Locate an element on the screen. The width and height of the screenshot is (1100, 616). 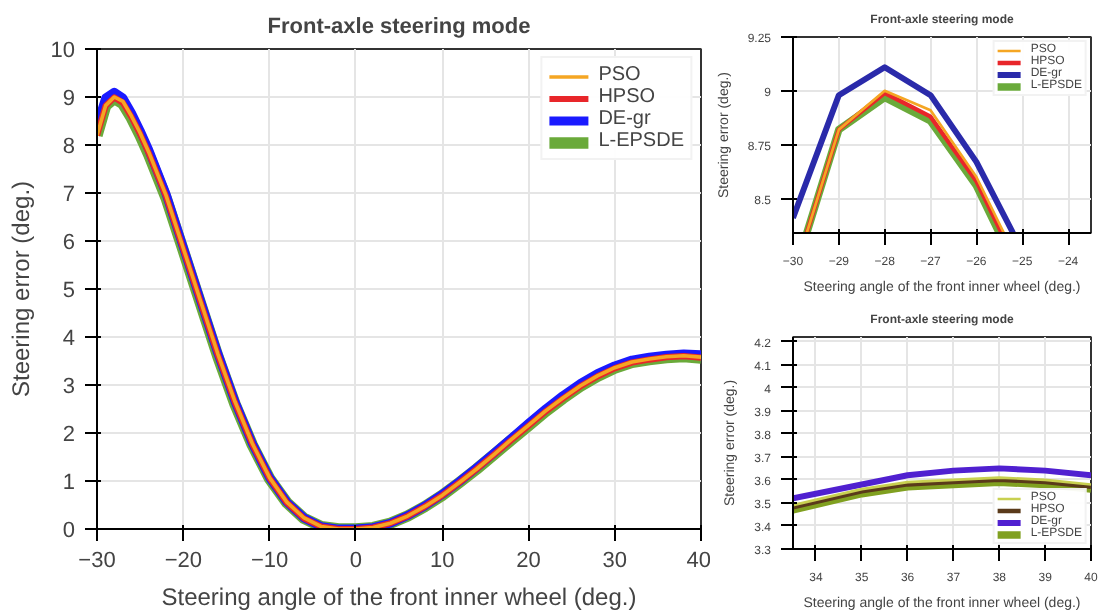
y-tick-label: 2 is located at coordinates (69, 435).